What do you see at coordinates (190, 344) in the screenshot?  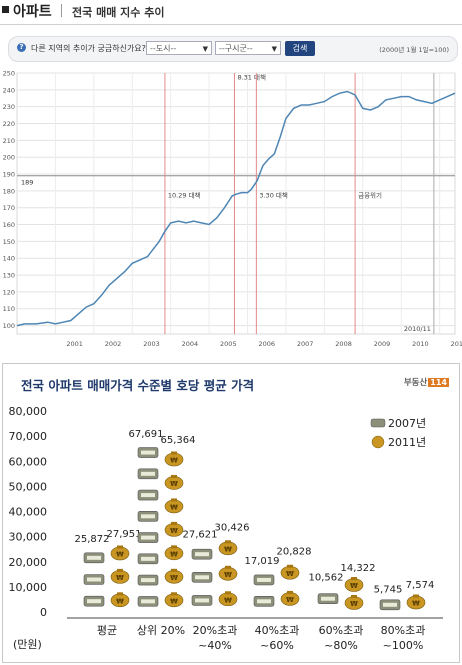 I see `x-tick-label: 2004` at bounding box center [190, 344].